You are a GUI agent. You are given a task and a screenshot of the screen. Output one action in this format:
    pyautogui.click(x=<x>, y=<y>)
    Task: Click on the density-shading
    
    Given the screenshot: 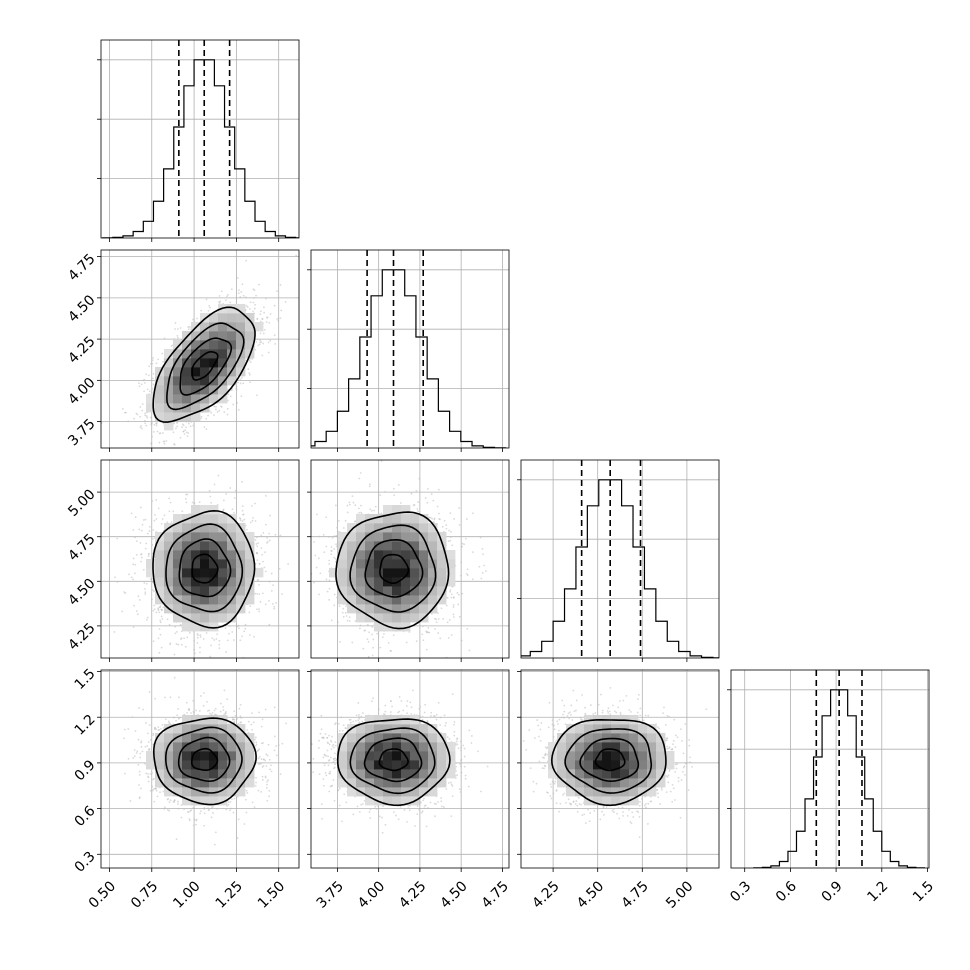 What is the action you would take?
    pyautogui.click(x=200, y=760)
    